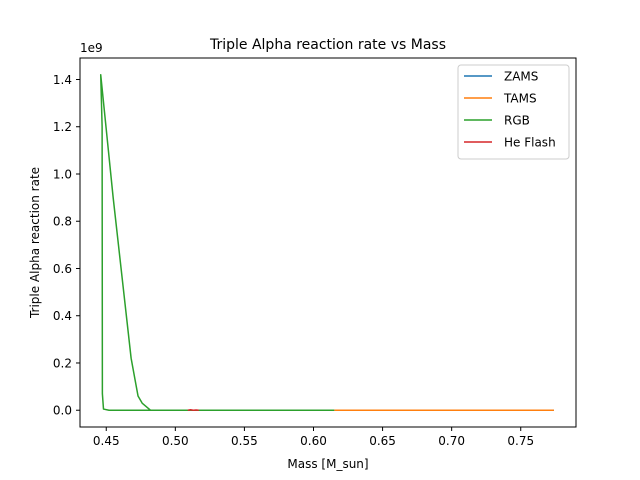  Describe the element at coordinates (382, 441) in the screenshot. I see `x-tick-label: 0.65` at that location.